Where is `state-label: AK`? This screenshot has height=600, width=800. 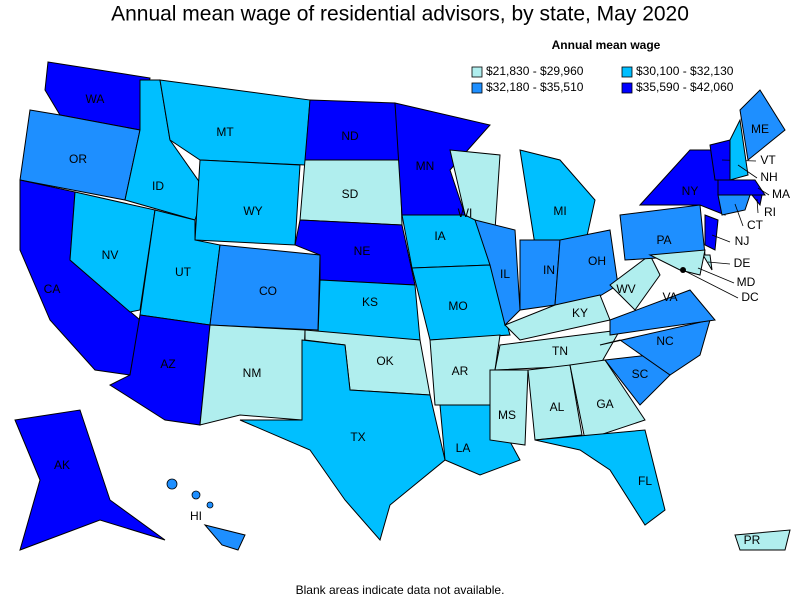 state-label: AK is located at coordinates (62, 465).